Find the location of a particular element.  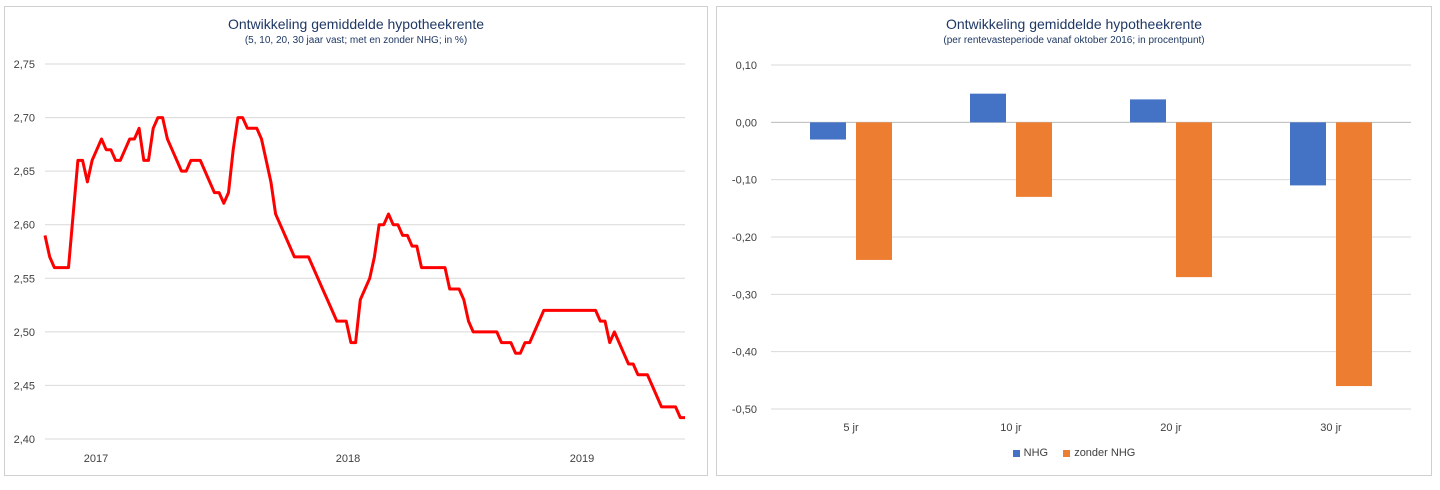

category-label: 20 jr is located at coordinates (1171, 428).